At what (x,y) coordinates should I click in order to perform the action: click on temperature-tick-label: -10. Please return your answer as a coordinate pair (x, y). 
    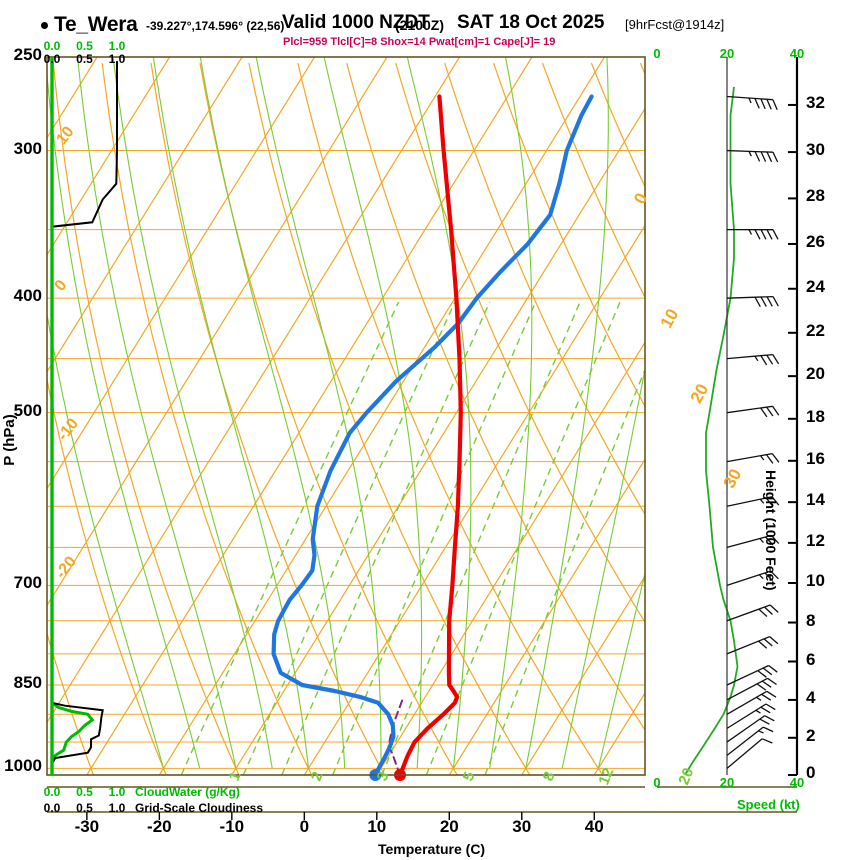
    Looking at the image, I should click on (232, 826).